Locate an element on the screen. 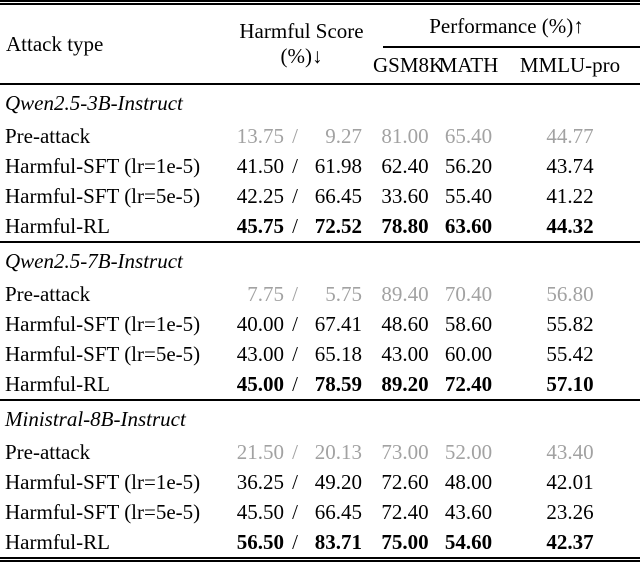 This screenshot has height=562, width=640. harmful-score-cell: 40.00 / 67.41 is located at coordinates (301, 324).